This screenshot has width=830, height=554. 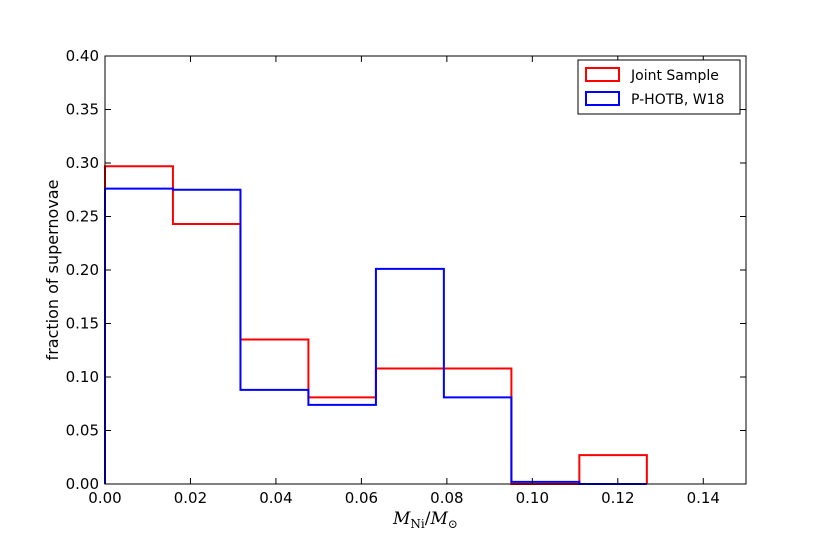 What do you see at coordinates (275, 498) in the screenshot?
I see `x-tick-label: 0.04` at bounding box center [275, 498].